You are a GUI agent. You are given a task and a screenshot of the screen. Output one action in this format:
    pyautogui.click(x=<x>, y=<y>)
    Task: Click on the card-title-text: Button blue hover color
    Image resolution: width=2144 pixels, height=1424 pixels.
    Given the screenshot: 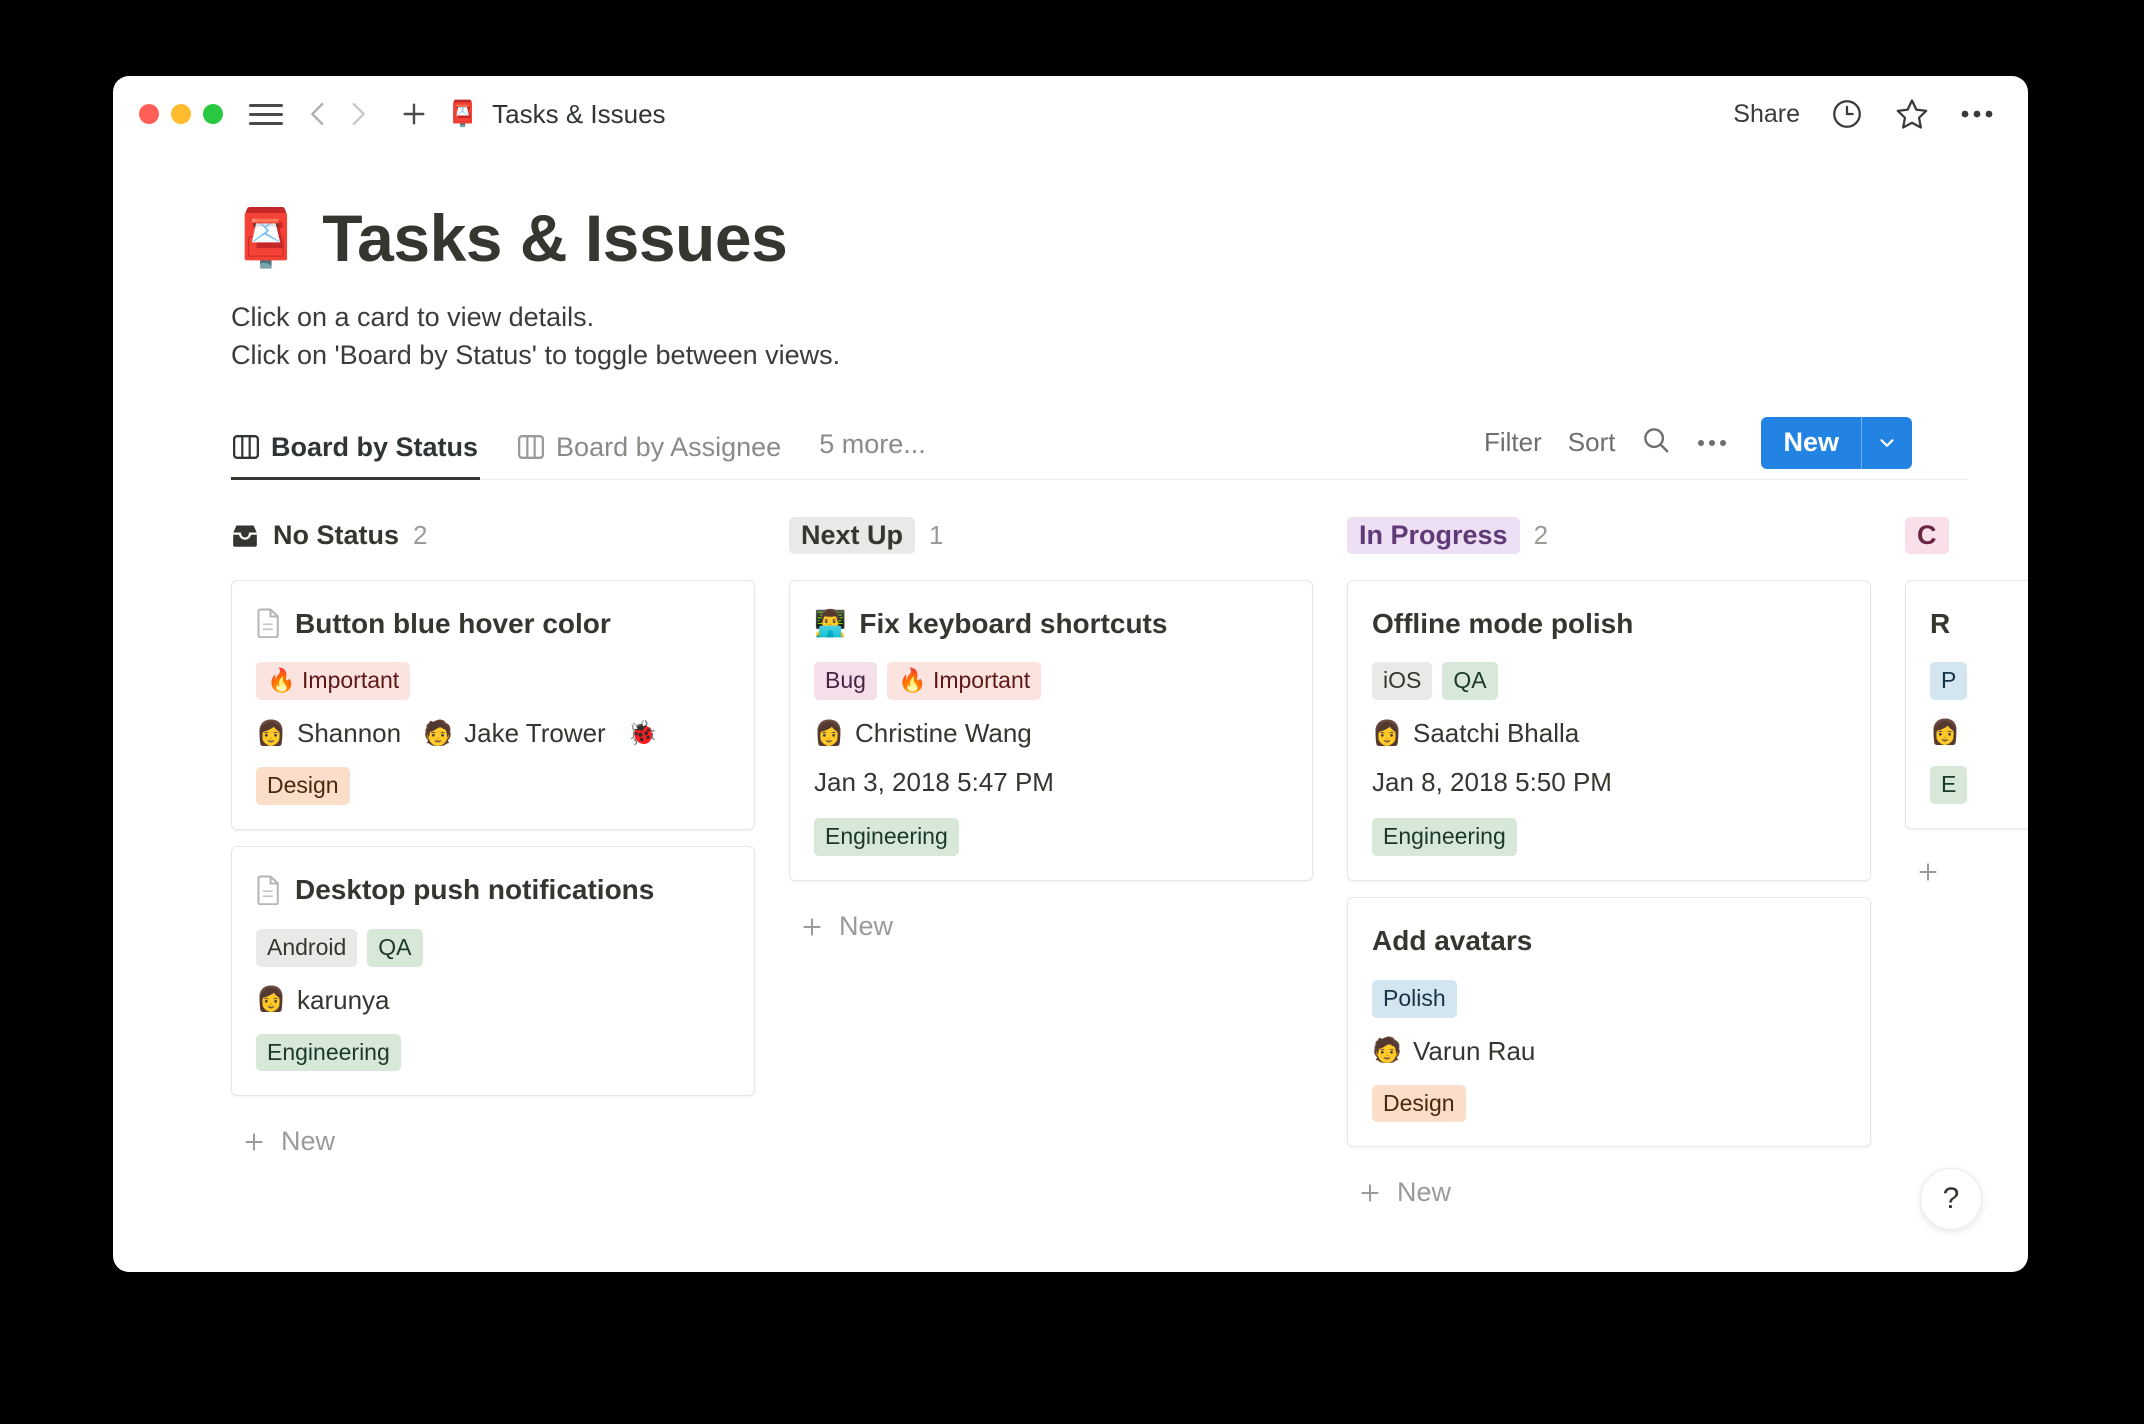 What is the action you would take?
    pyautogui.click(x=453, y=623)
    